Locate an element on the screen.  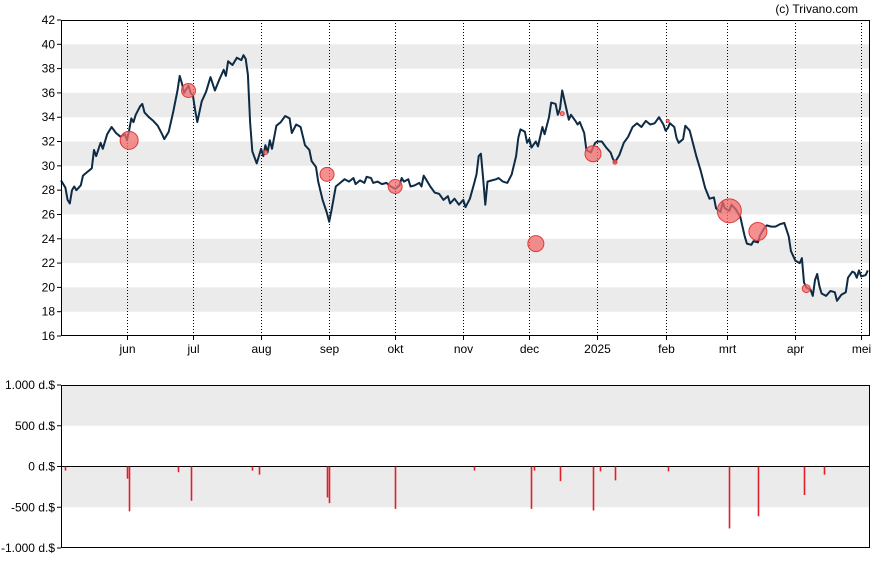
price-y-tick-label: 20 is located at coordinates (49, 287).